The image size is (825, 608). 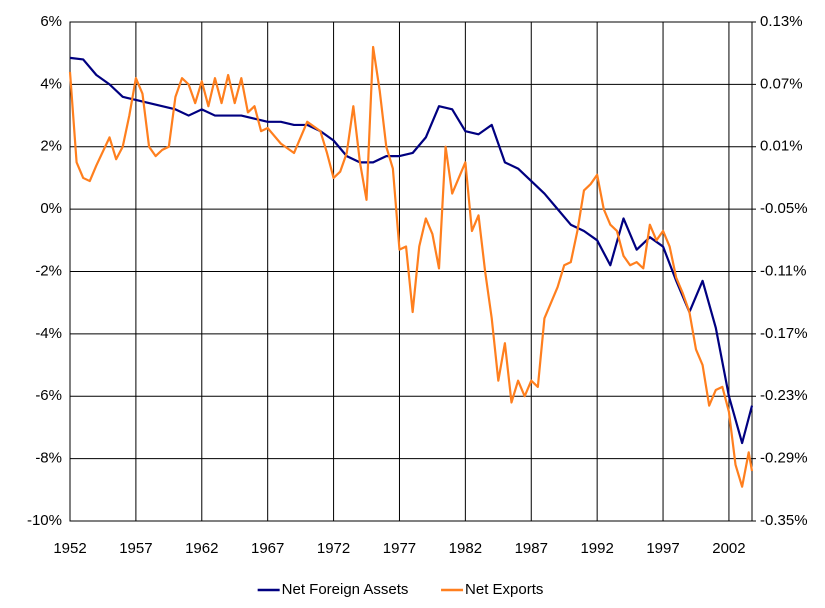 I want to click on x-tick-label: 1962, so click(x=201, y=548).